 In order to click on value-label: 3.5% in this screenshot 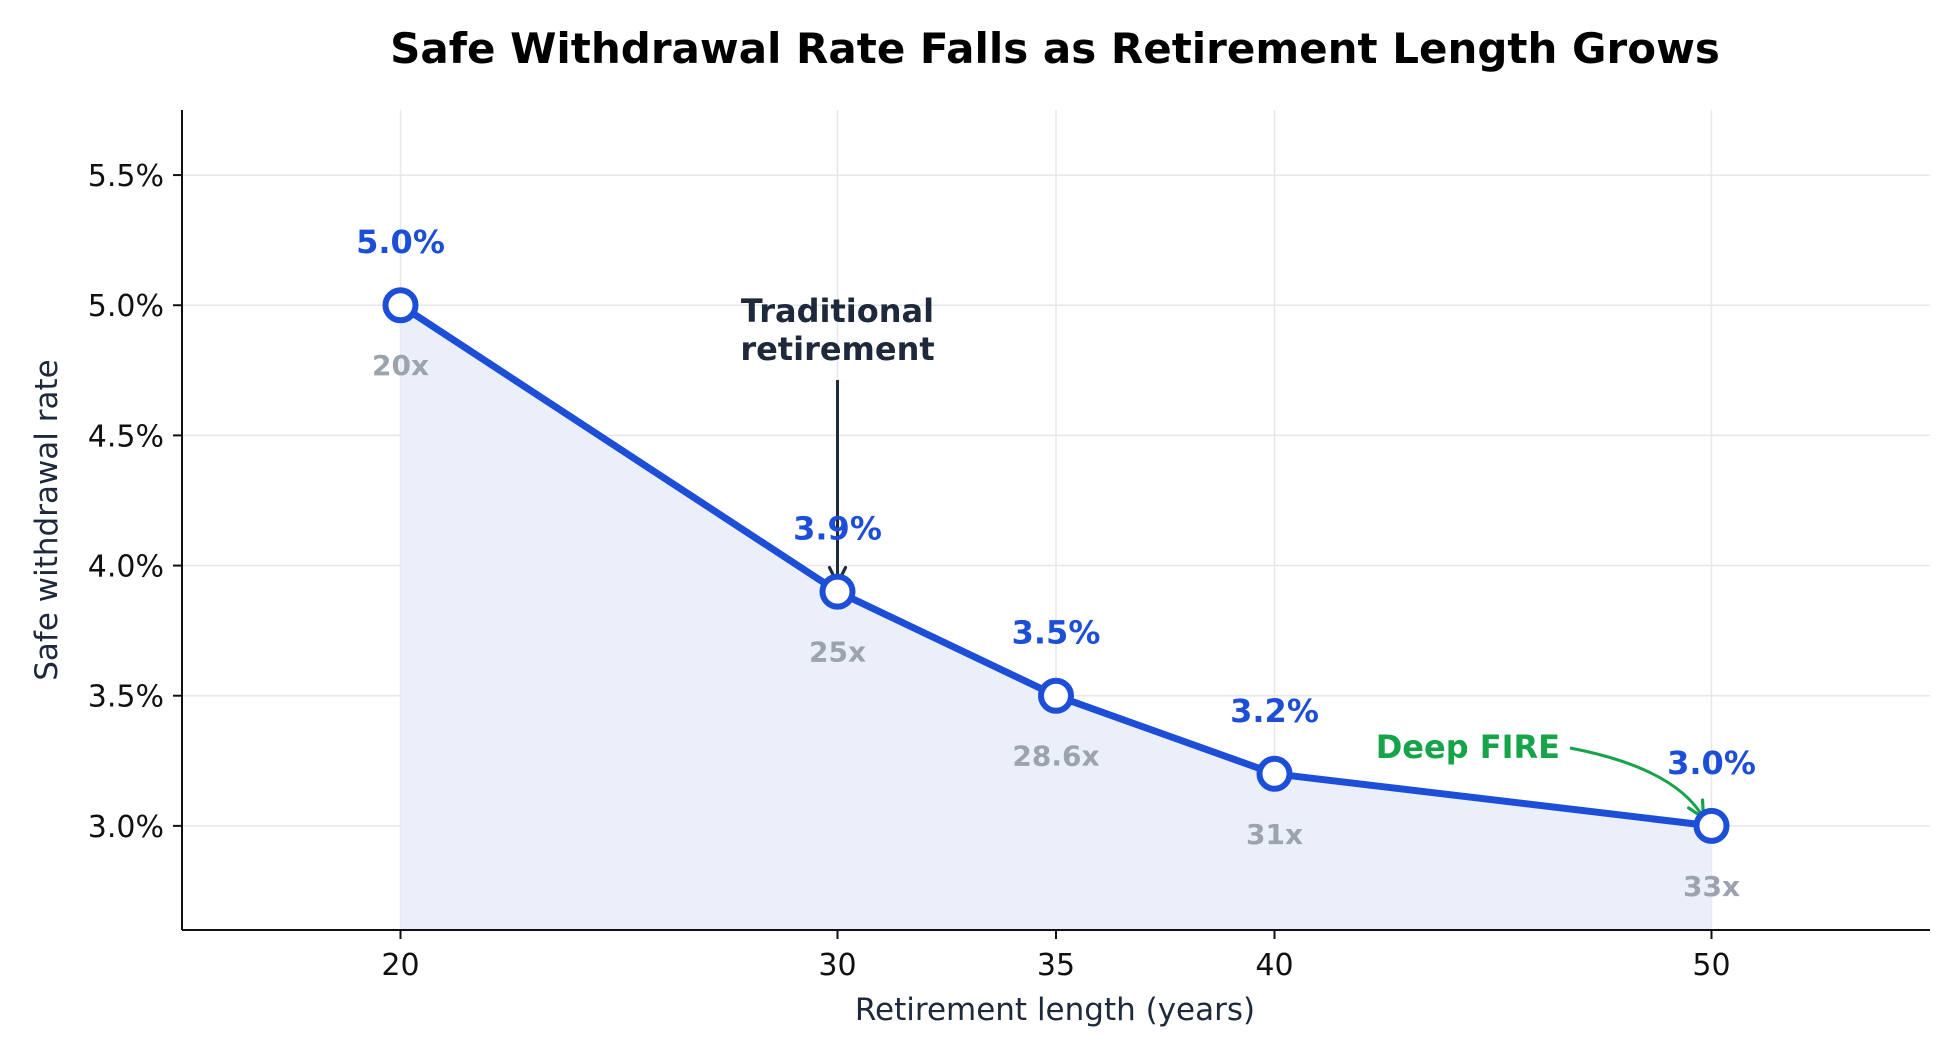, I will do `click(1056, 633)`.